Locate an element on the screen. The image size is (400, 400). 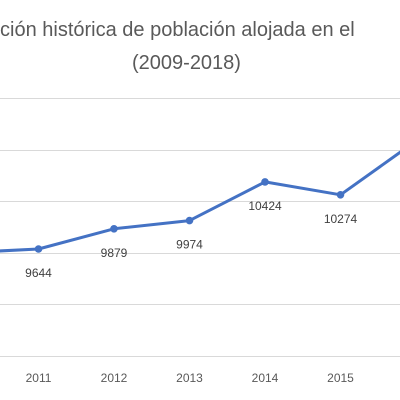
x-tick-label: 2011 is located at coordinates (39, 378).